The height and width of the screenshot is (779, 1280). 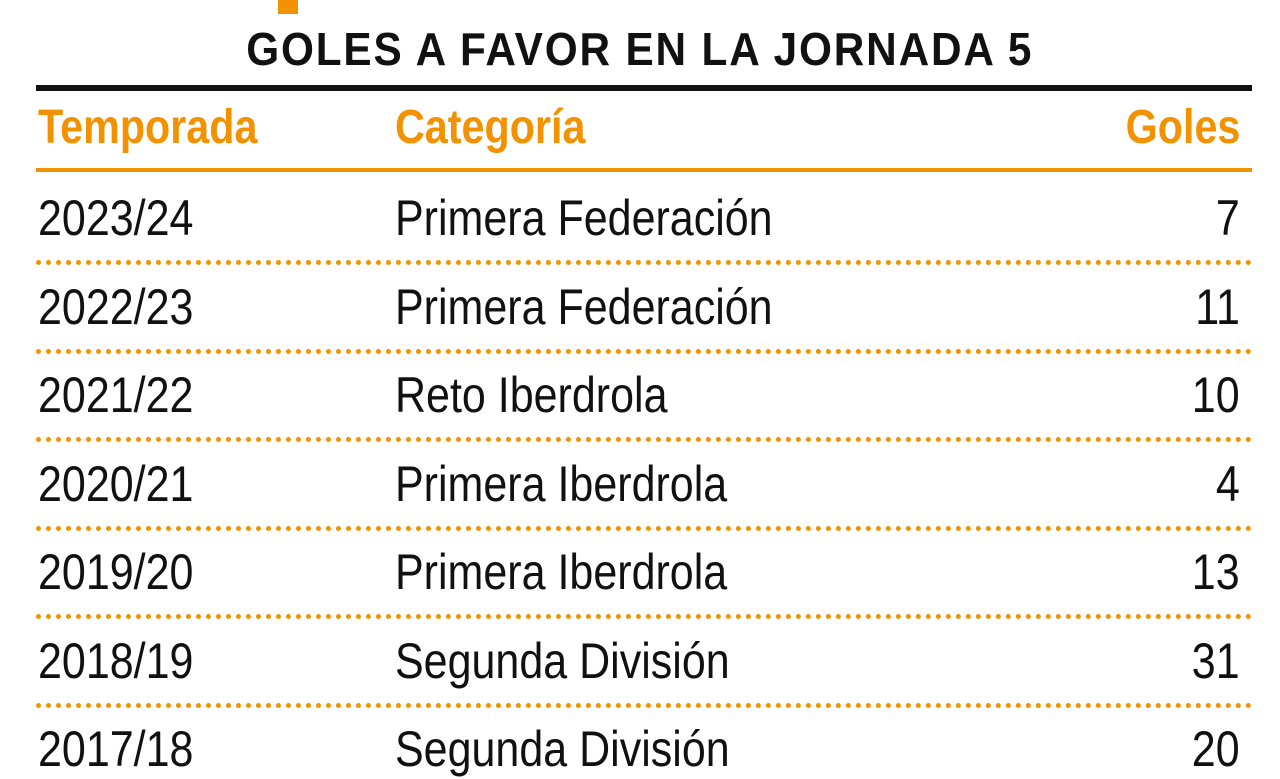 I want to click on row-cell: 2018/19, so click(x=128, y=661).